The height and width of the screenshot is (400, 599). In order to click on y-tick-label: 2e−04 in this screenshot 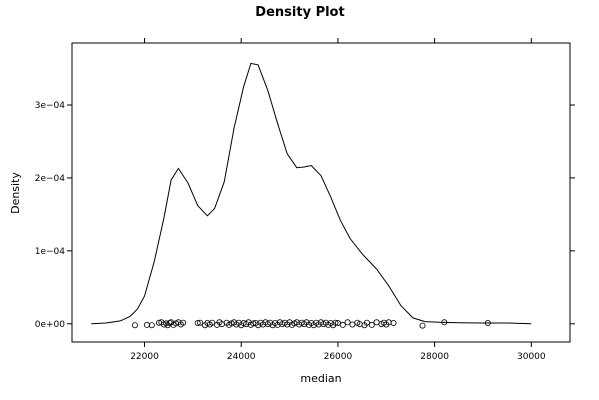, I will do `click(50, 179)`.